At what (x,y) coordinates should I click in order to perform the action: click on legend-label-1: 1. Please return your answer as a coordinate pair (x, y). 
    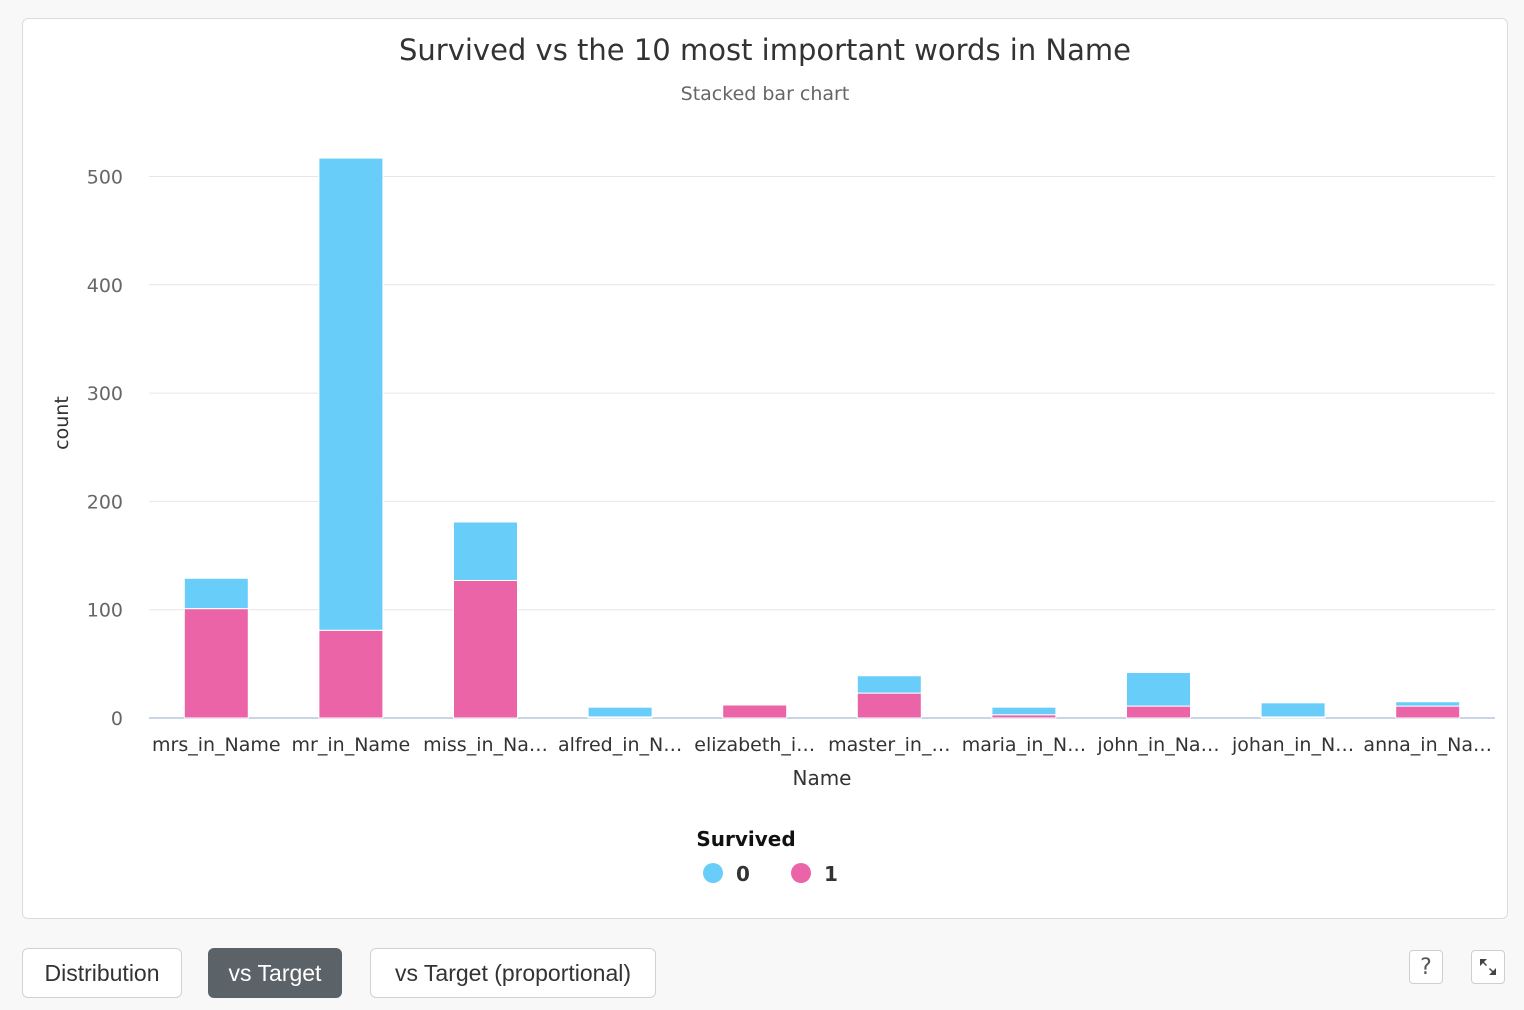
    Looking at the image, I should click on (831, 874).